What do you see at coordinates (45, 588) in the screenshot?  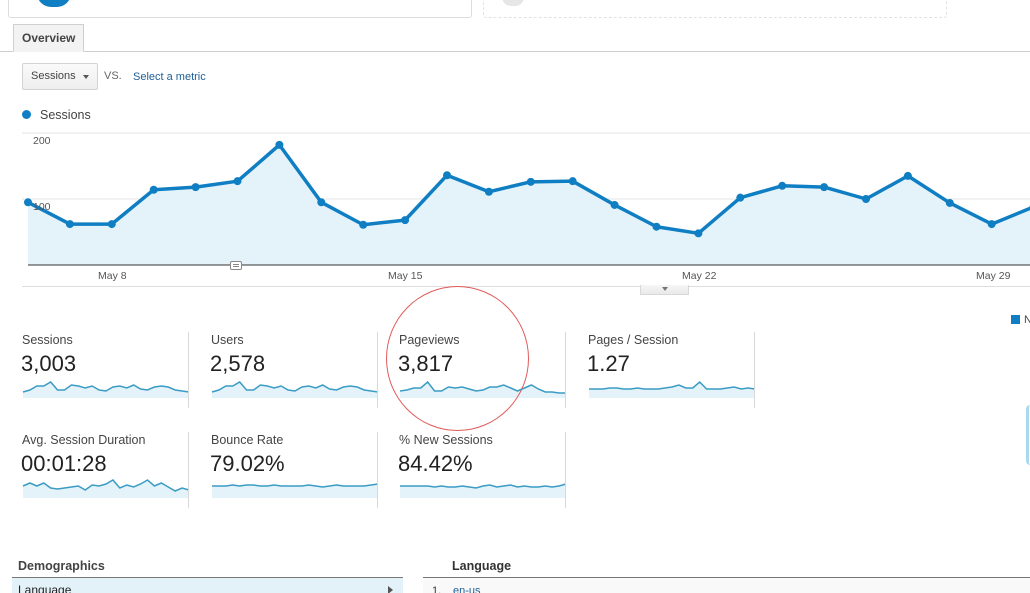 I see `demographics-item-label: Language` at bounding box center [45, 588].